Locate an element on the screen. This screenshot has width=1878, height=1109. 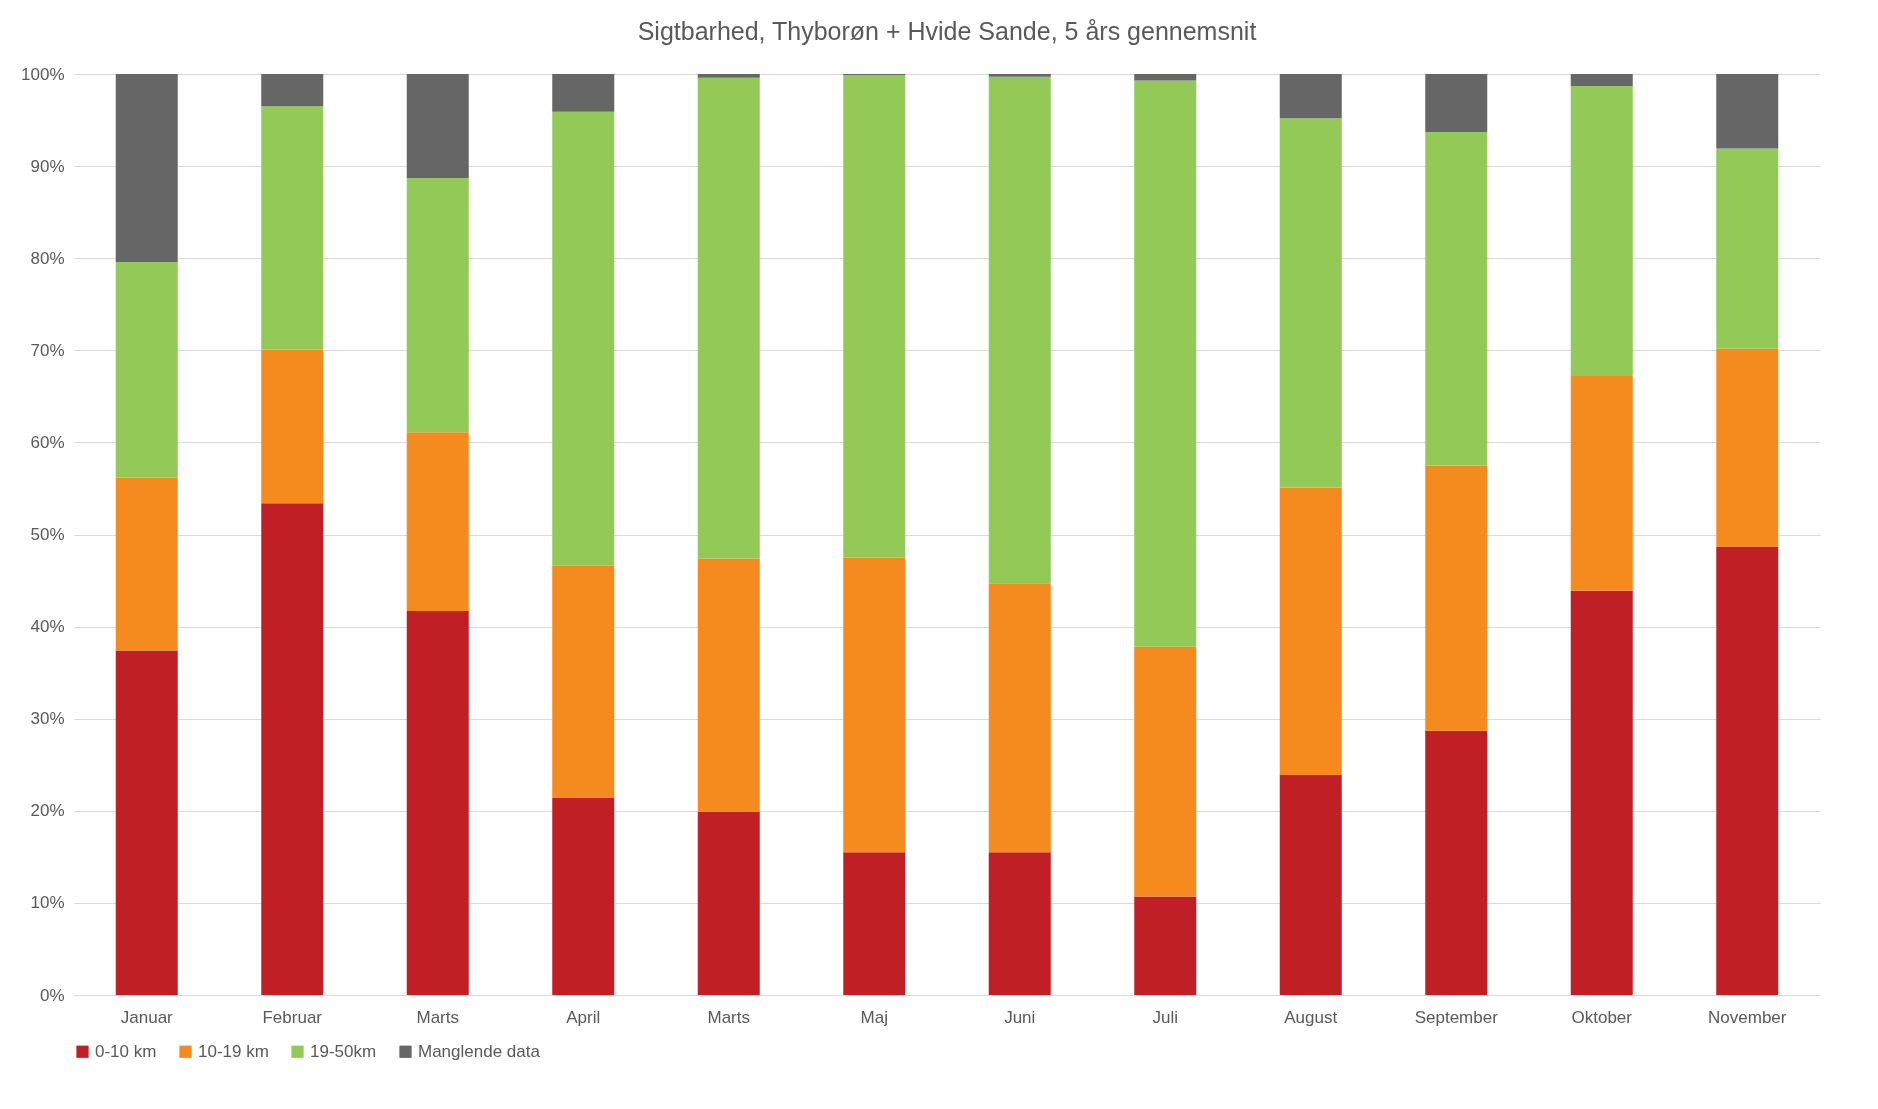
x-tick-label: April is located at coordinates (583, 1017).